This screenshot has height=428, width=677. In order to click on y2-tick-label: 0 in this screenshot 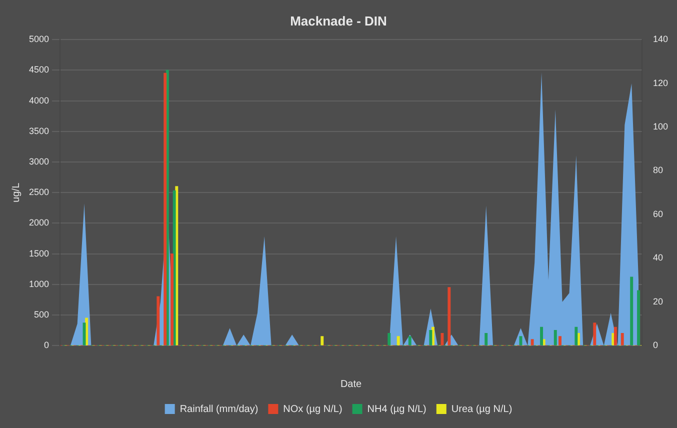, I will do `click(655, 345)`.